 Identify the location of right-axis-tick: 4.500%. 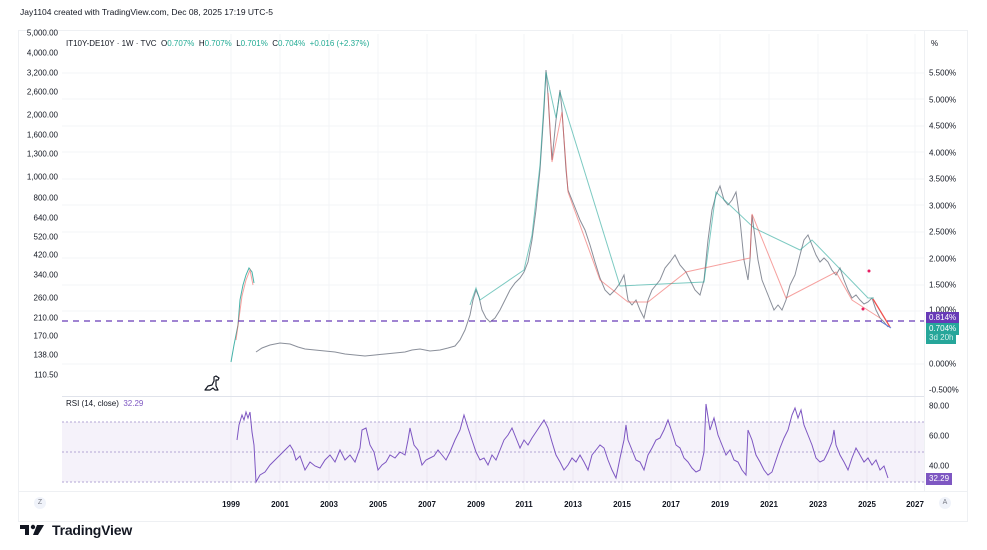
(943, 126).